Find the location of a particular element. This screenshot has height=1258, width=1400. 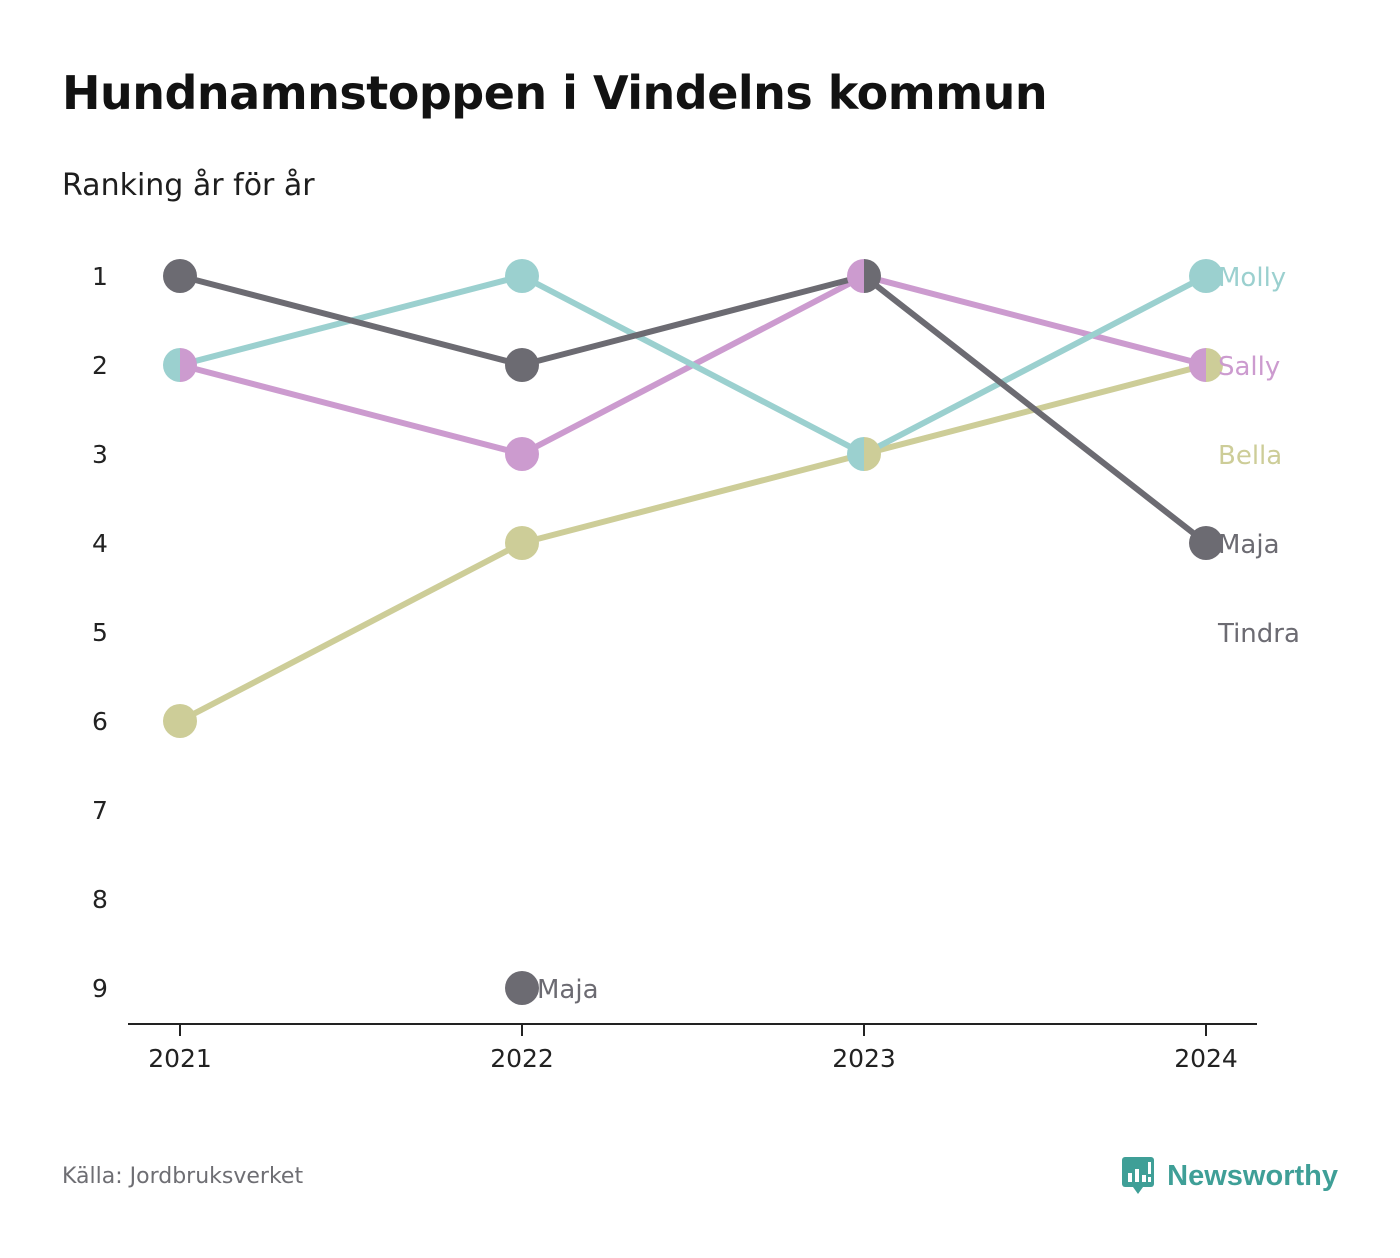

annotation-point is located at coordinates (522, 988).